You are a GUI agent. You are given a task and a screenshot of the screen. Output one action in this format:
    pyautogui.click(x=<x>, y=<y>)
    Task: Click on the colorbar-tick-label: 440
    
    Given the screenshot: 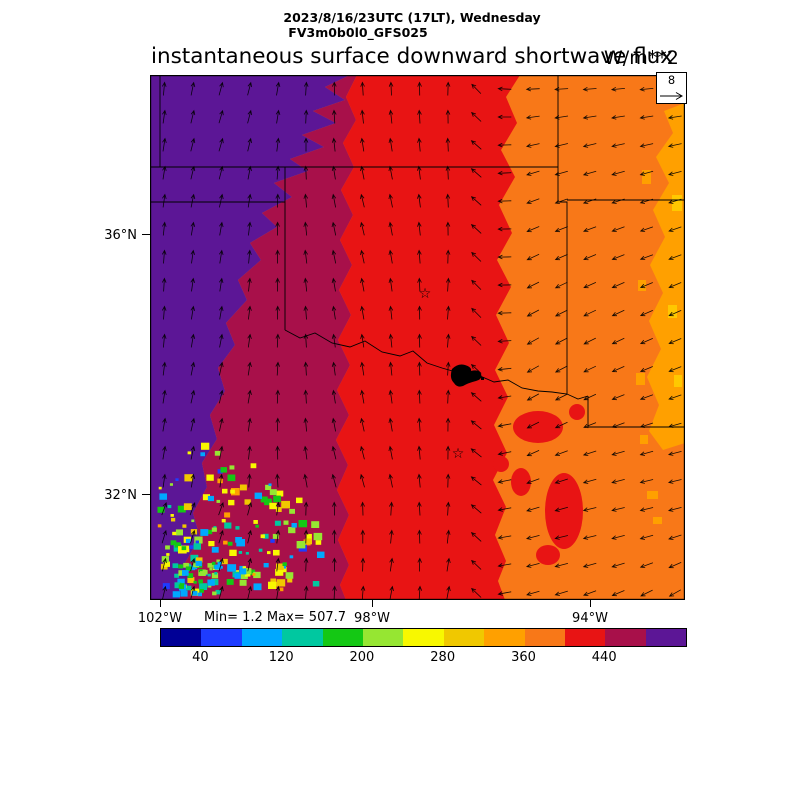 What is the action you would take?
    pyautogui.click(x=604, y=657)
    